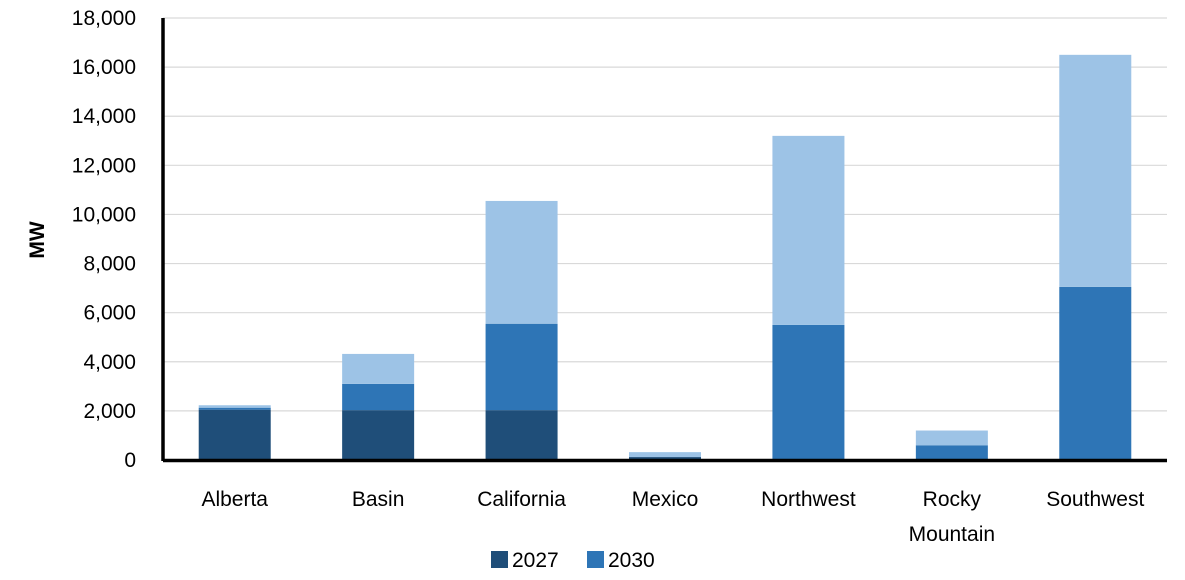 The height and width of the screenshot is (580, 1185). Describe the element at coordinates (37, 239) in the screenshot. I see `y-axis-title: MW` at that location.